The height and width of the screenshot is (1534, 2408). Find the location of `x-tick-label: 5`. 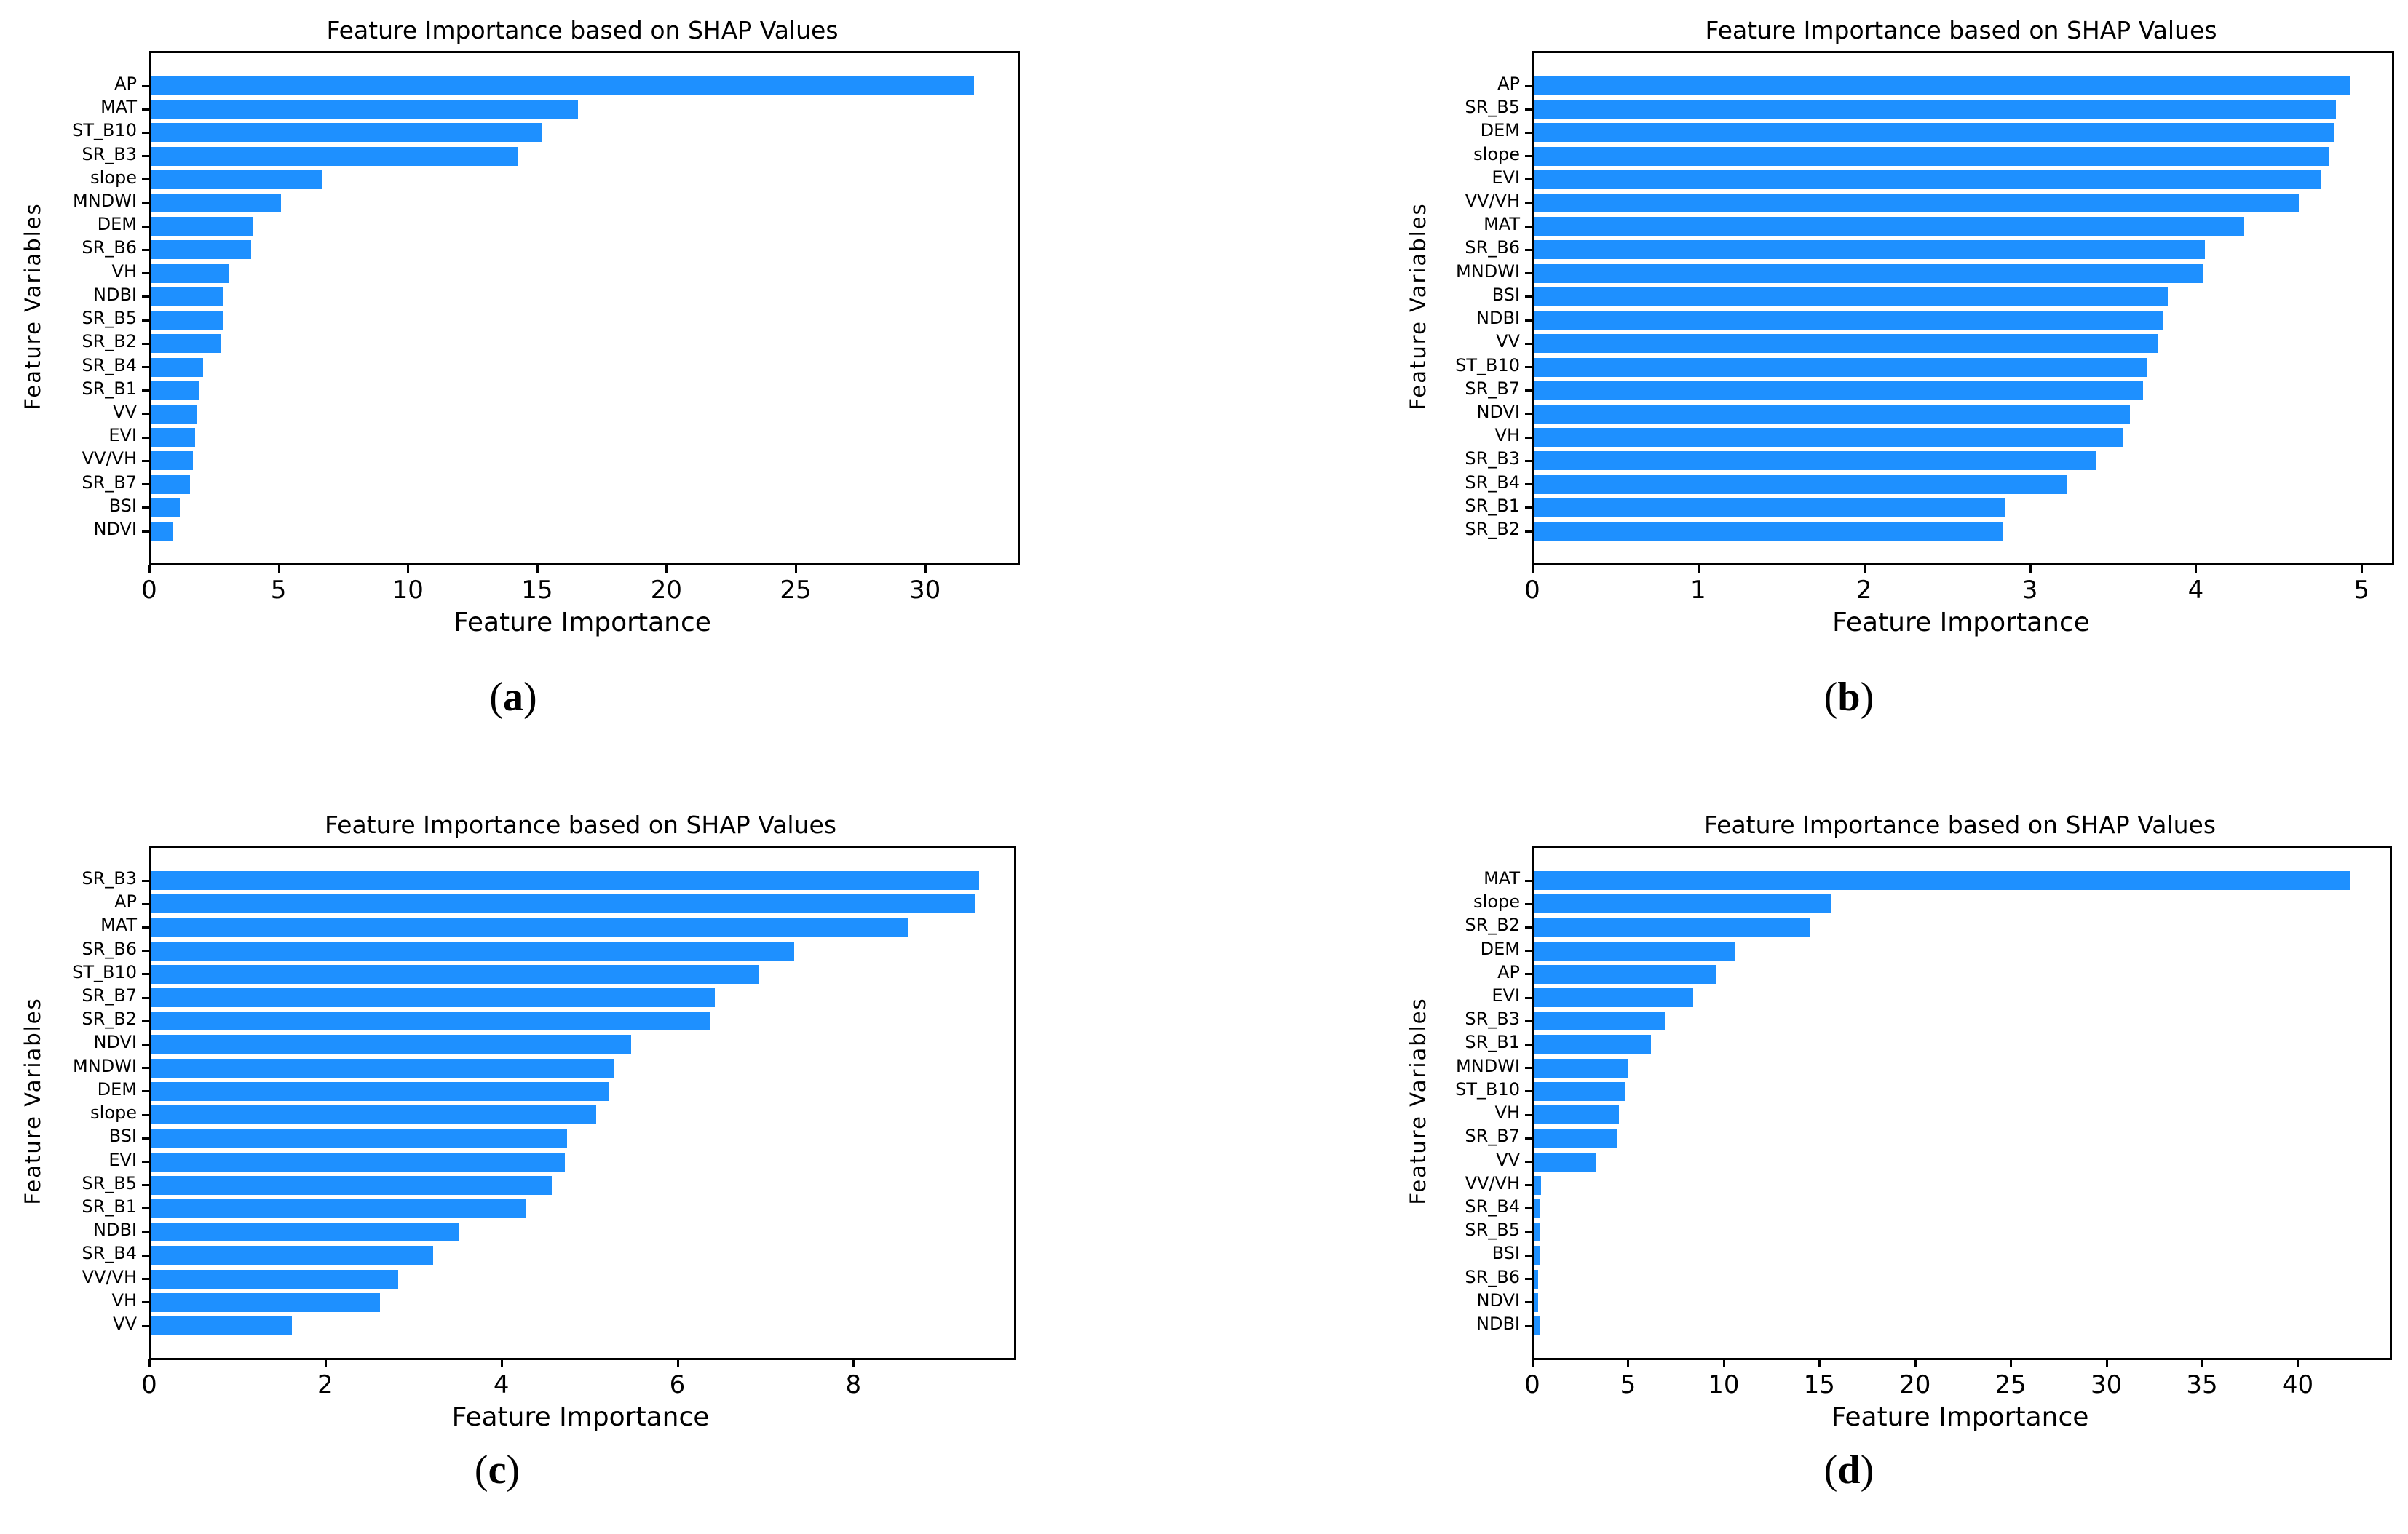

x-tick-label: 5 is located at coordinates (1628, 1384).